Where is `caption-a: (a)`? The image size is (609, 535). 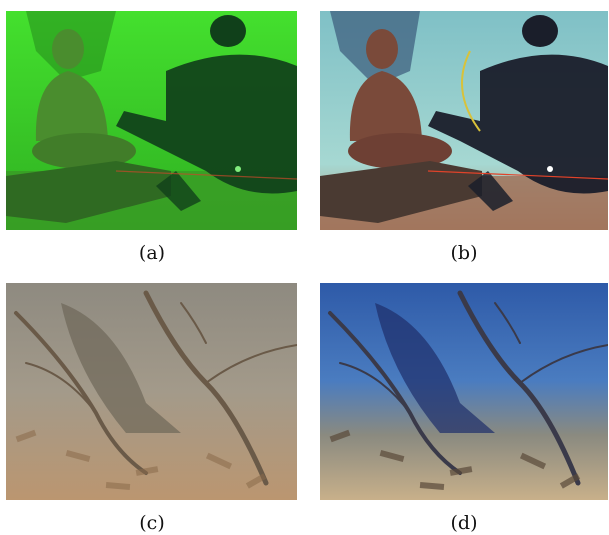 caption-a: (a) is located at coordinates (152, 253).